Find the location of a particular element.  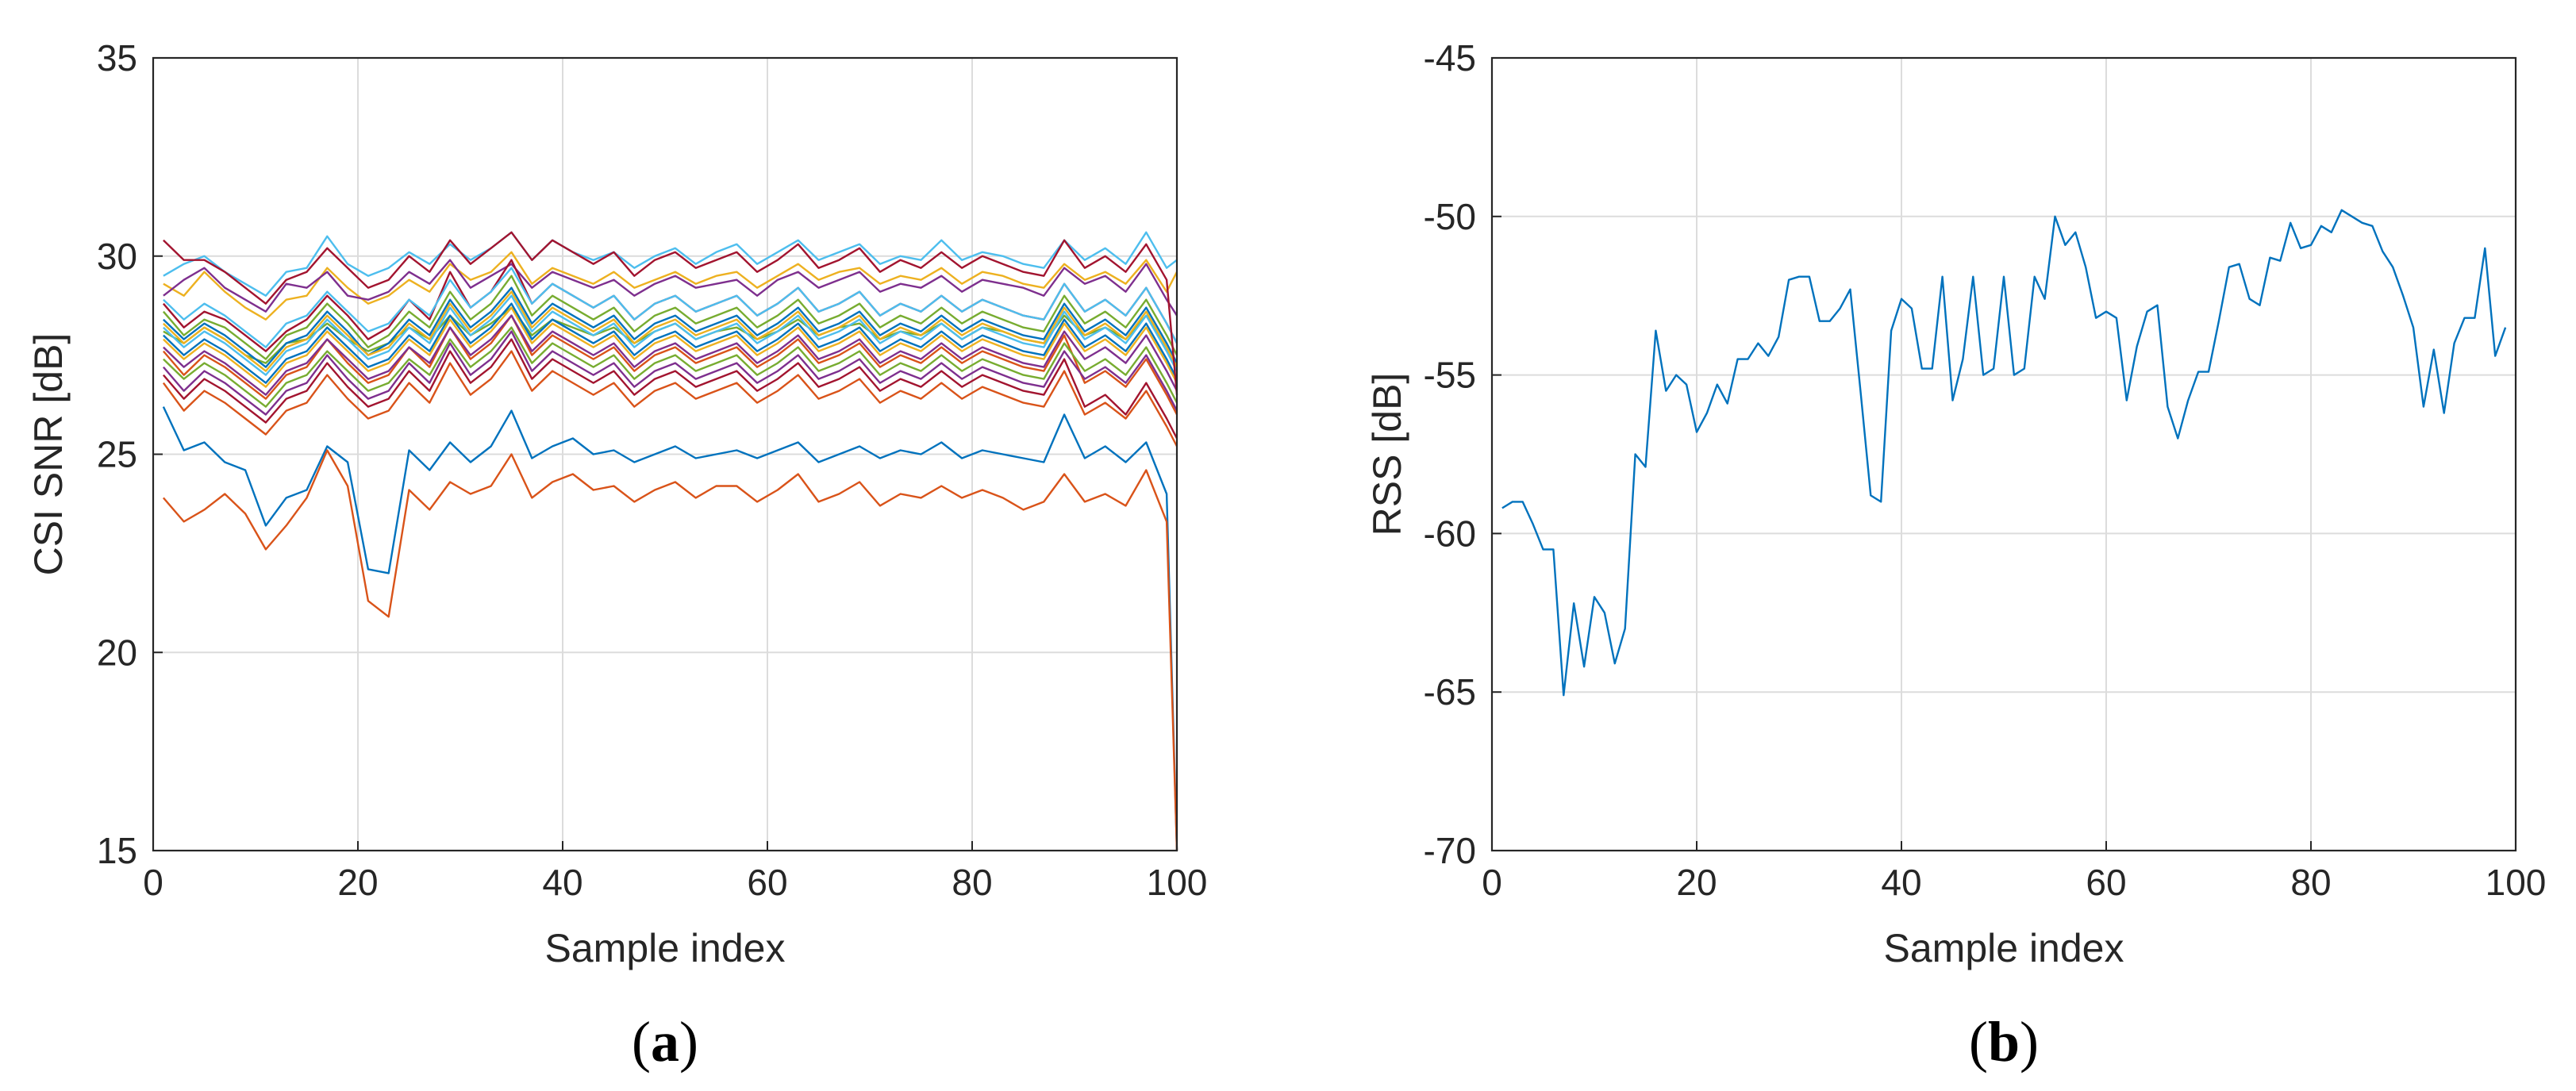

chart-b-xtick-label: 80 is located at coordinates (2310, 882).